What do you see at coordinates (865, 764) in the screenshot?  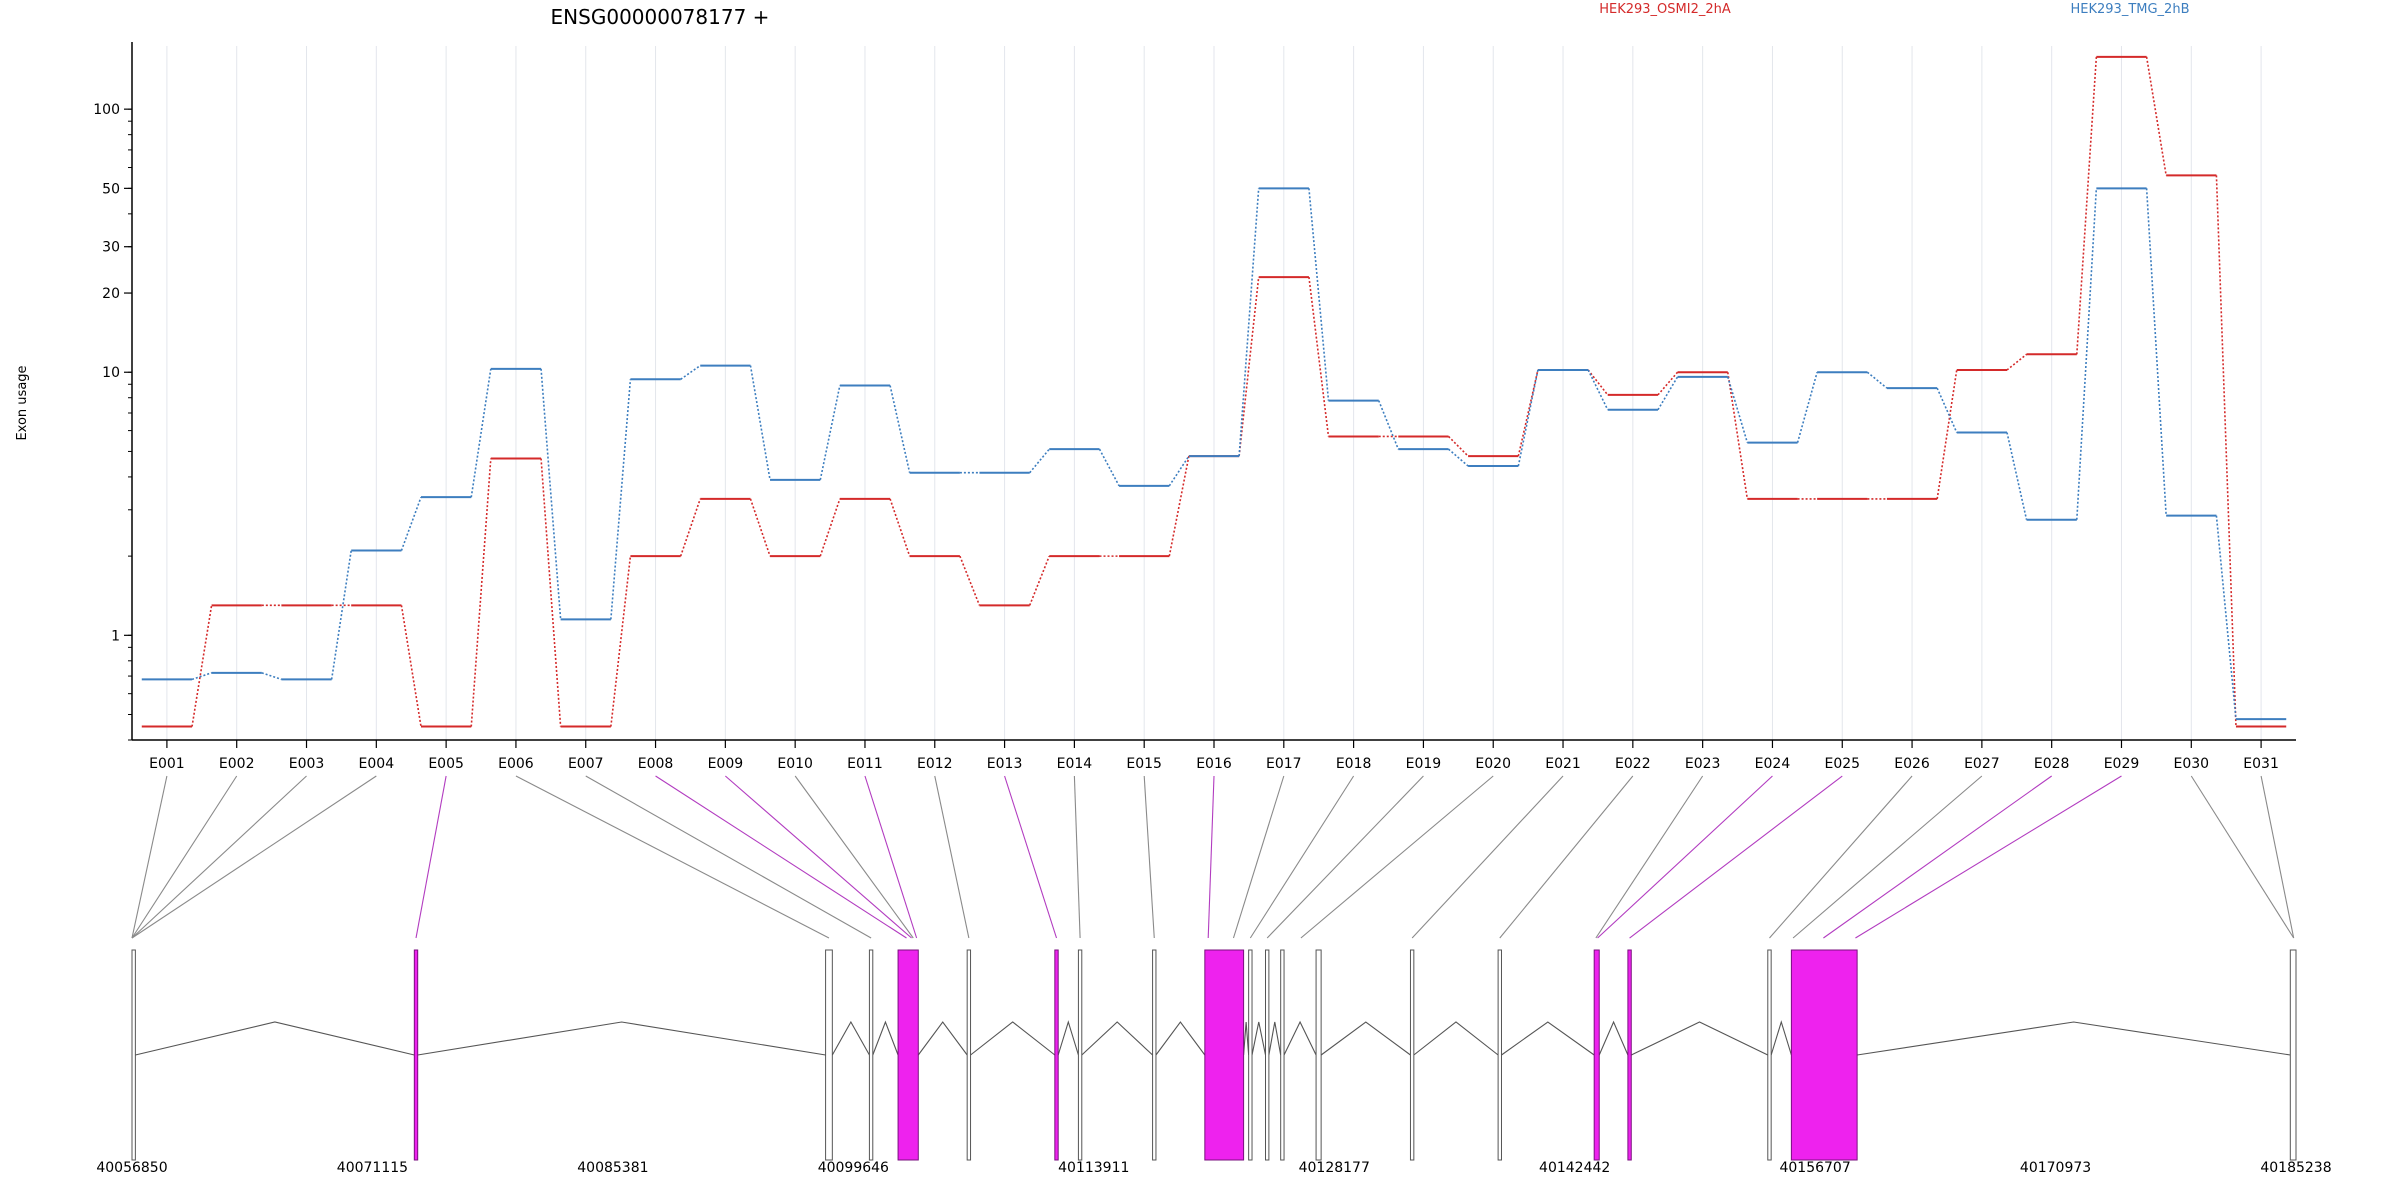 I see `x-tick-label: E011` at bounding box center [865, 764].